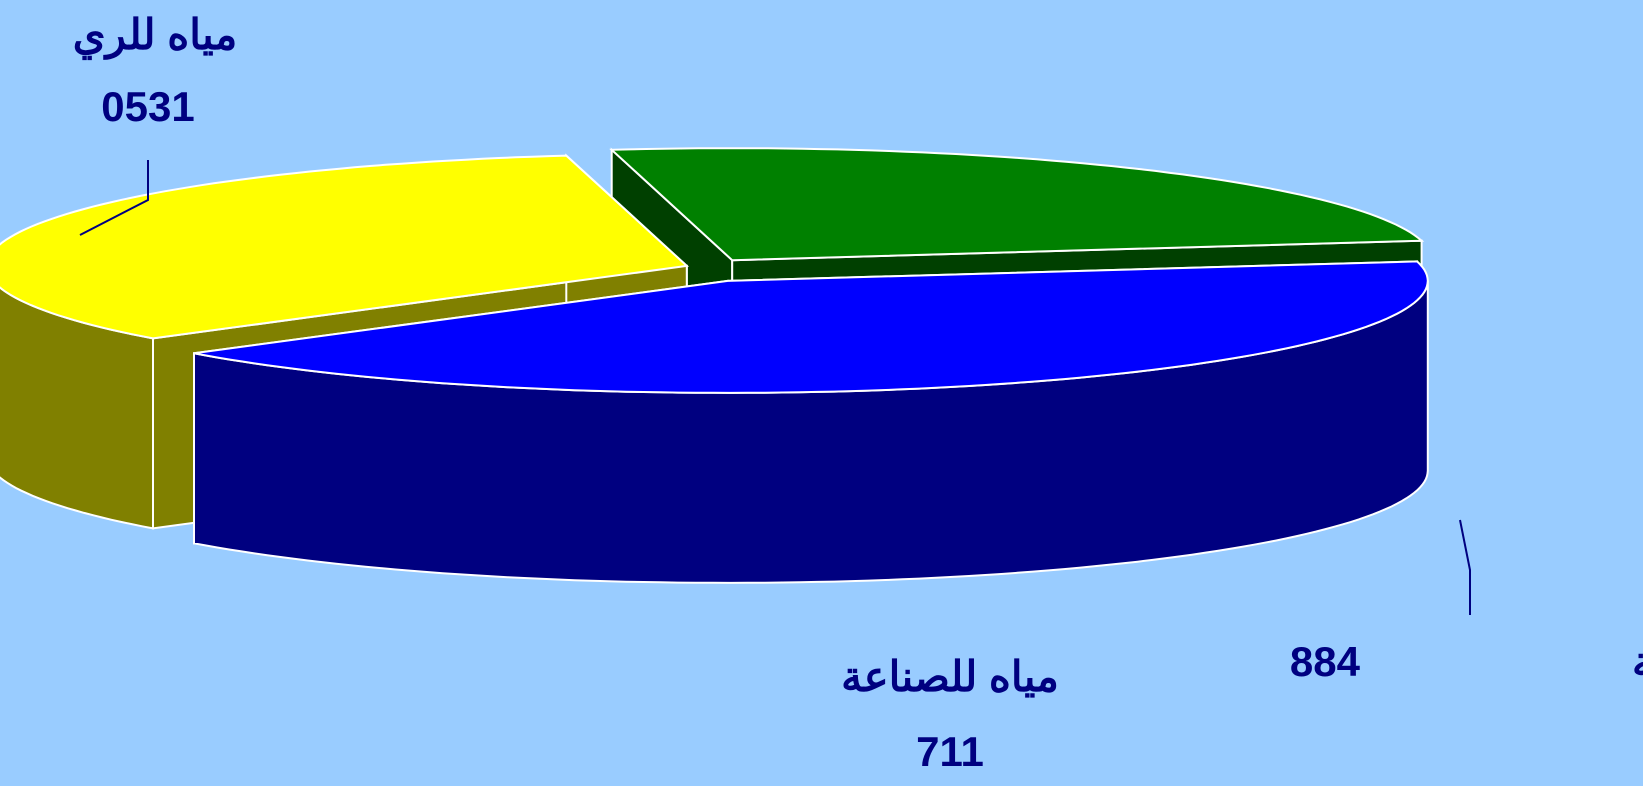 The height and width of the screenshot is (786, 1643). Describe the element at coordinates (147, 106) in the screenshot. I see `slice-value: 0531` at that location.